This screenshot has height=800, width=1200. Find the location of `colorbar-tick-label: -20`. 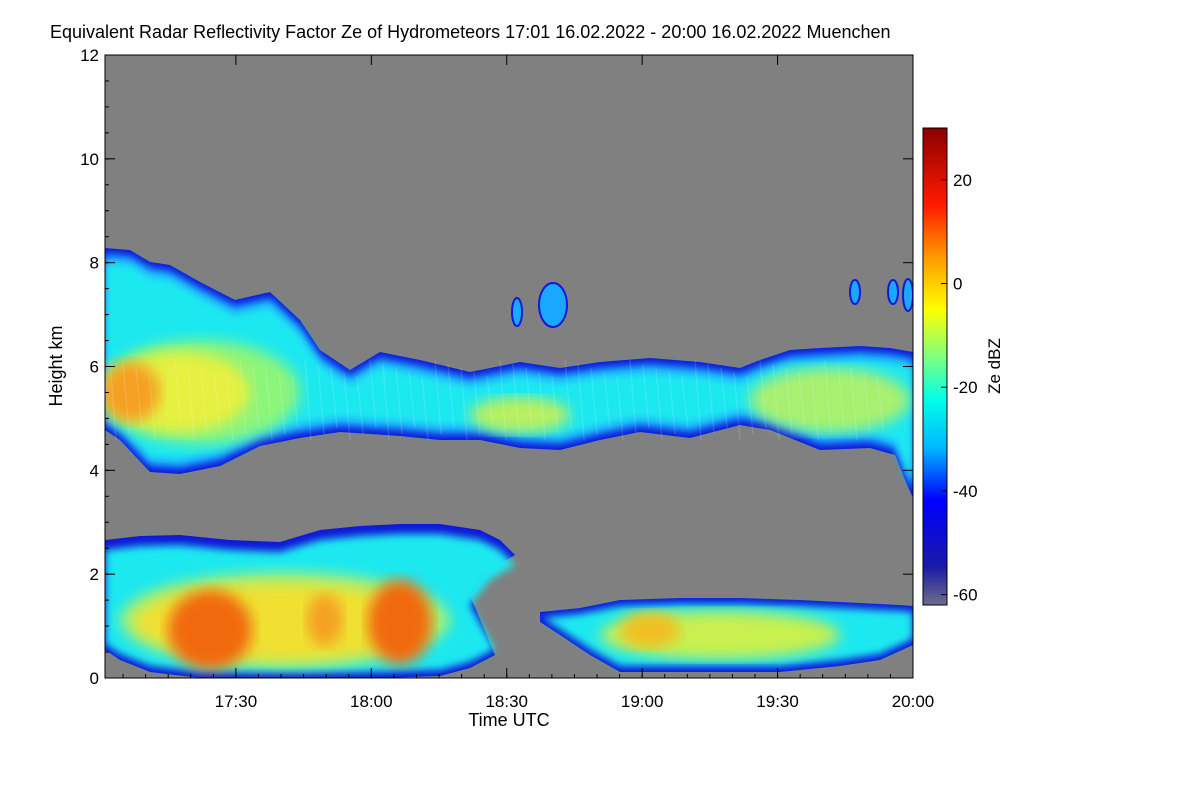

colorbar-tick-label: -20 is located at coordinates (965, 387).